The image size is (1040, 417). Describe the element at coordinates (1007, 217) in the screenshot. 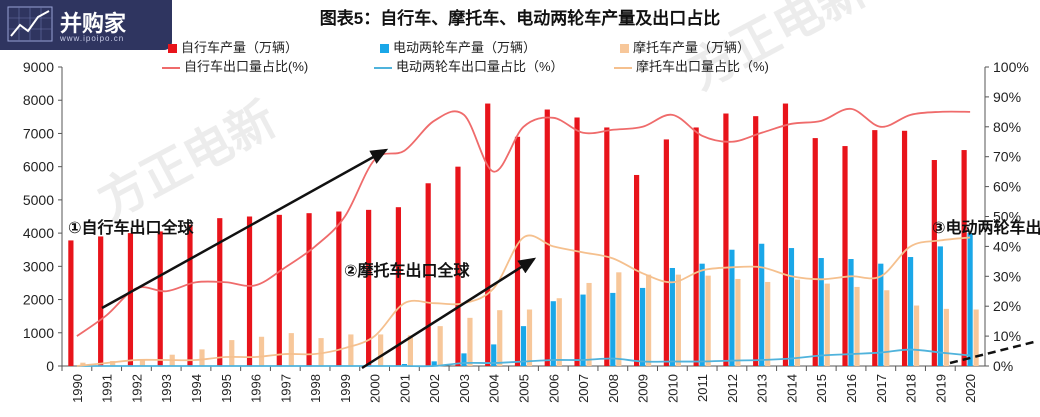

I see `y-right-tick-label: 50%` at that location.